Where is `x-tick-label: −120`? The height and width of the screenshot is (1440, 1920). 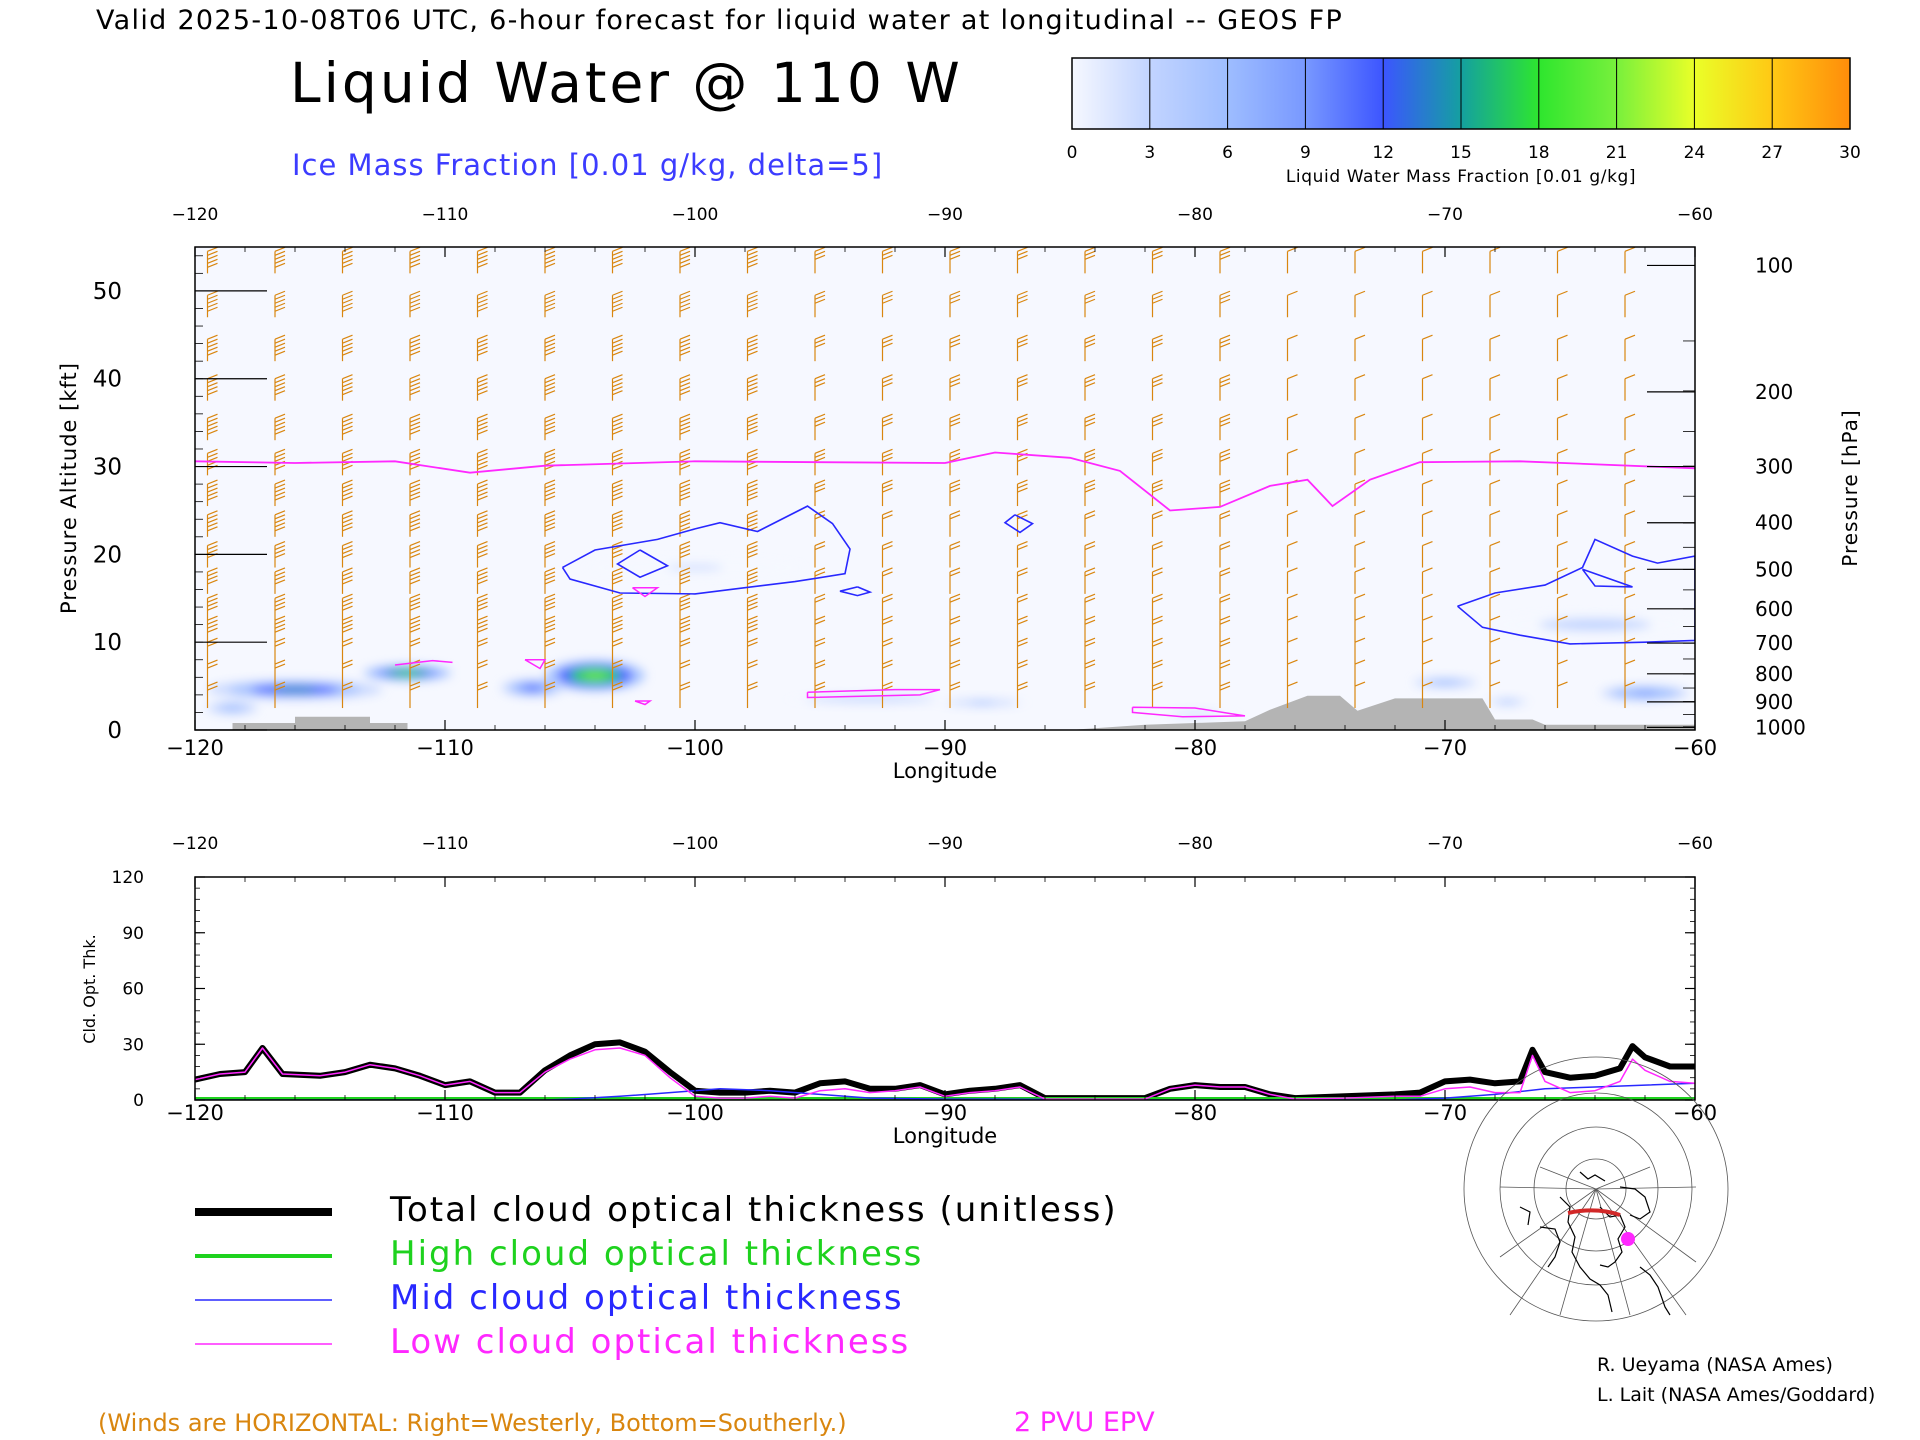
x-tick-label: −120 is located at coordinates (195, 748).